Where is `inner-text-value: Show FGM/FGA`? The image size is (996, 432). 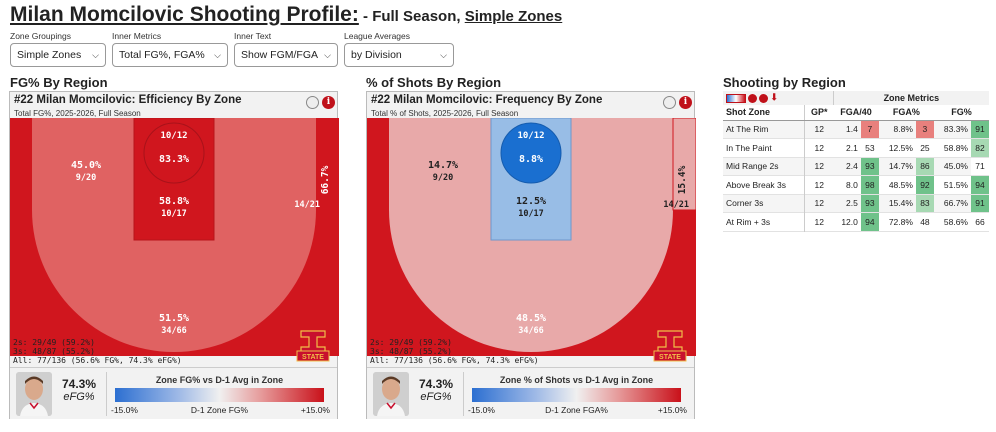 inner-text-value: Show FGM/FGA is located at coordinates (280, 55).